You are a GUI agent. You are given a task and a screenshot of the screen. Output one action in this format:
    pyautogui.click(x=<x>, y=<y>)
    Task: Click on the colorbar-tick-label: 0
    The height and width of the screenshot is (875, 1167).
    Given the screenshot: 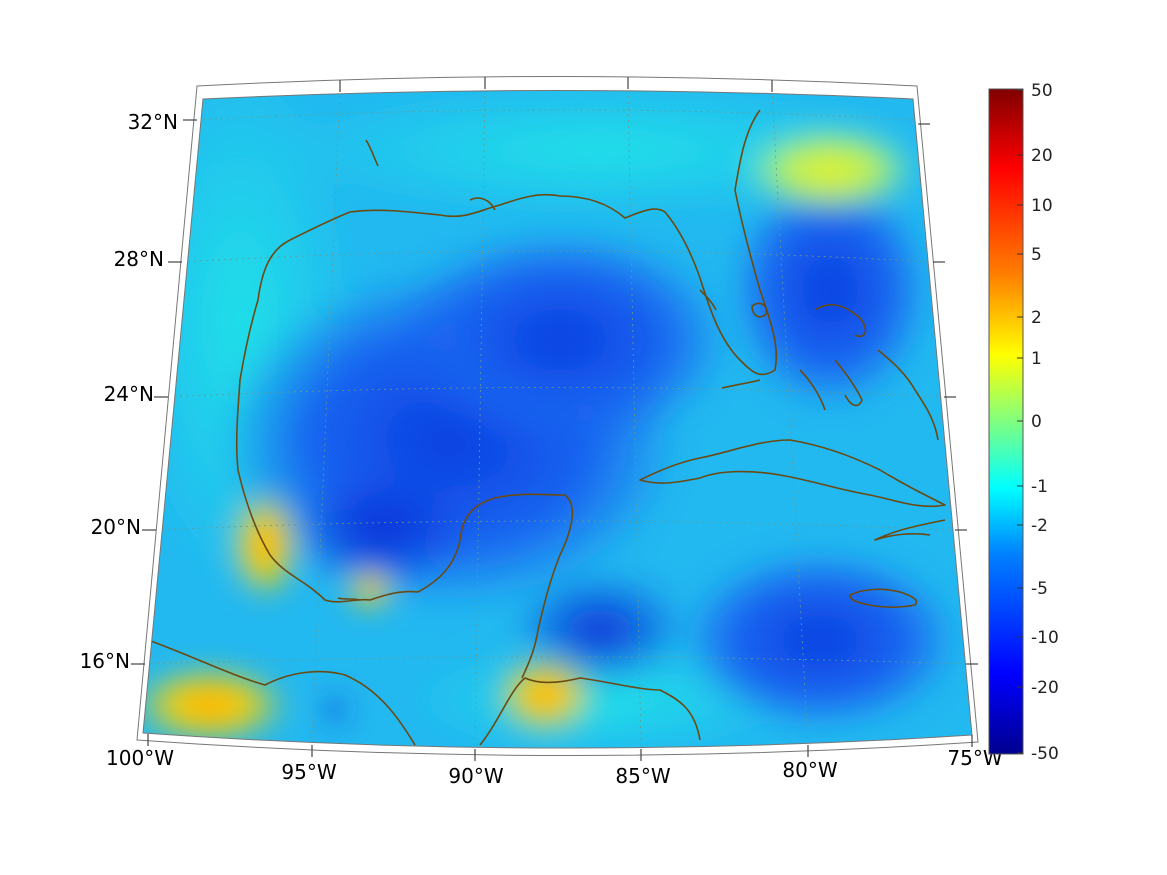 What is the action you would take?
    pyautogui.click(x=1036, y=422)
    